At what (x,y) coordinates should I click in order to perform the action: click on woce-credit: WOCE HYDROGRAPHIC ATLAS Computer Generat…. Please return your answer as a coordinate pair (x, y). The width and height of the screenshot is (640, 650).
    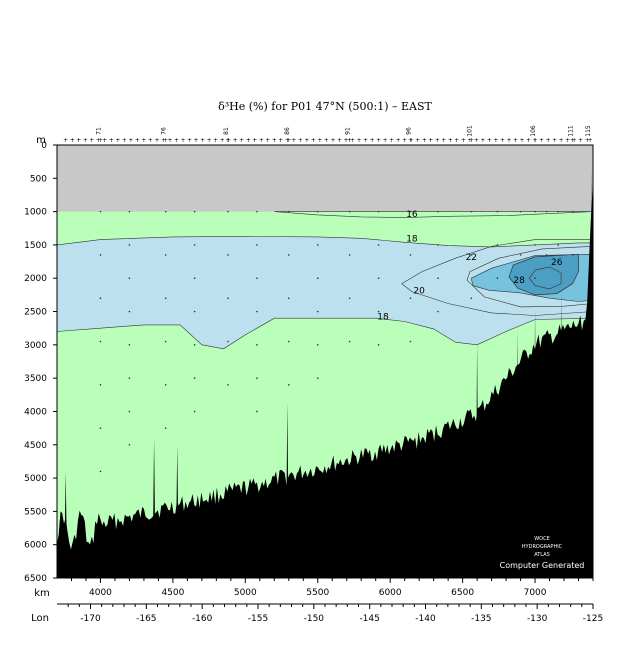
    Looking at the image, I should click on (542, 553).